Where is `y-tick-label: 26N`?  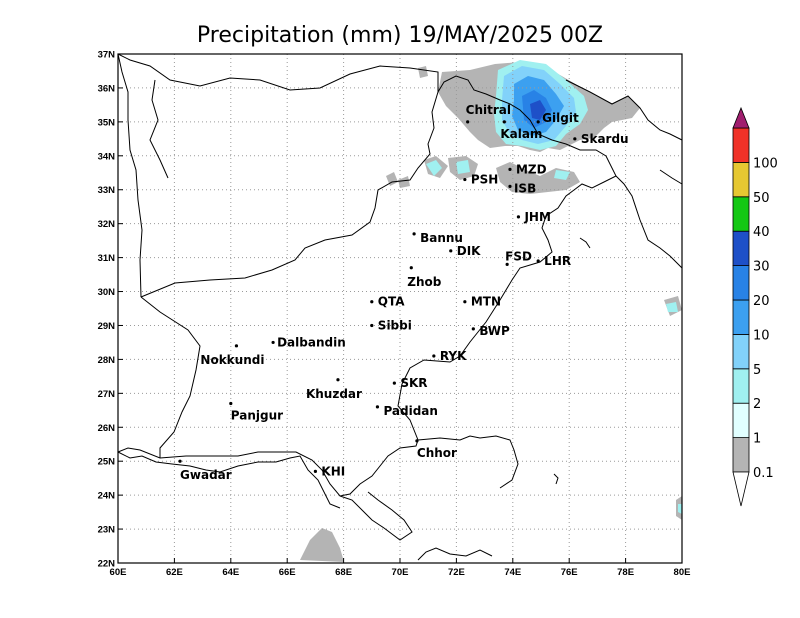
y-tick-label: 26N is located at coordinates (107, 428).